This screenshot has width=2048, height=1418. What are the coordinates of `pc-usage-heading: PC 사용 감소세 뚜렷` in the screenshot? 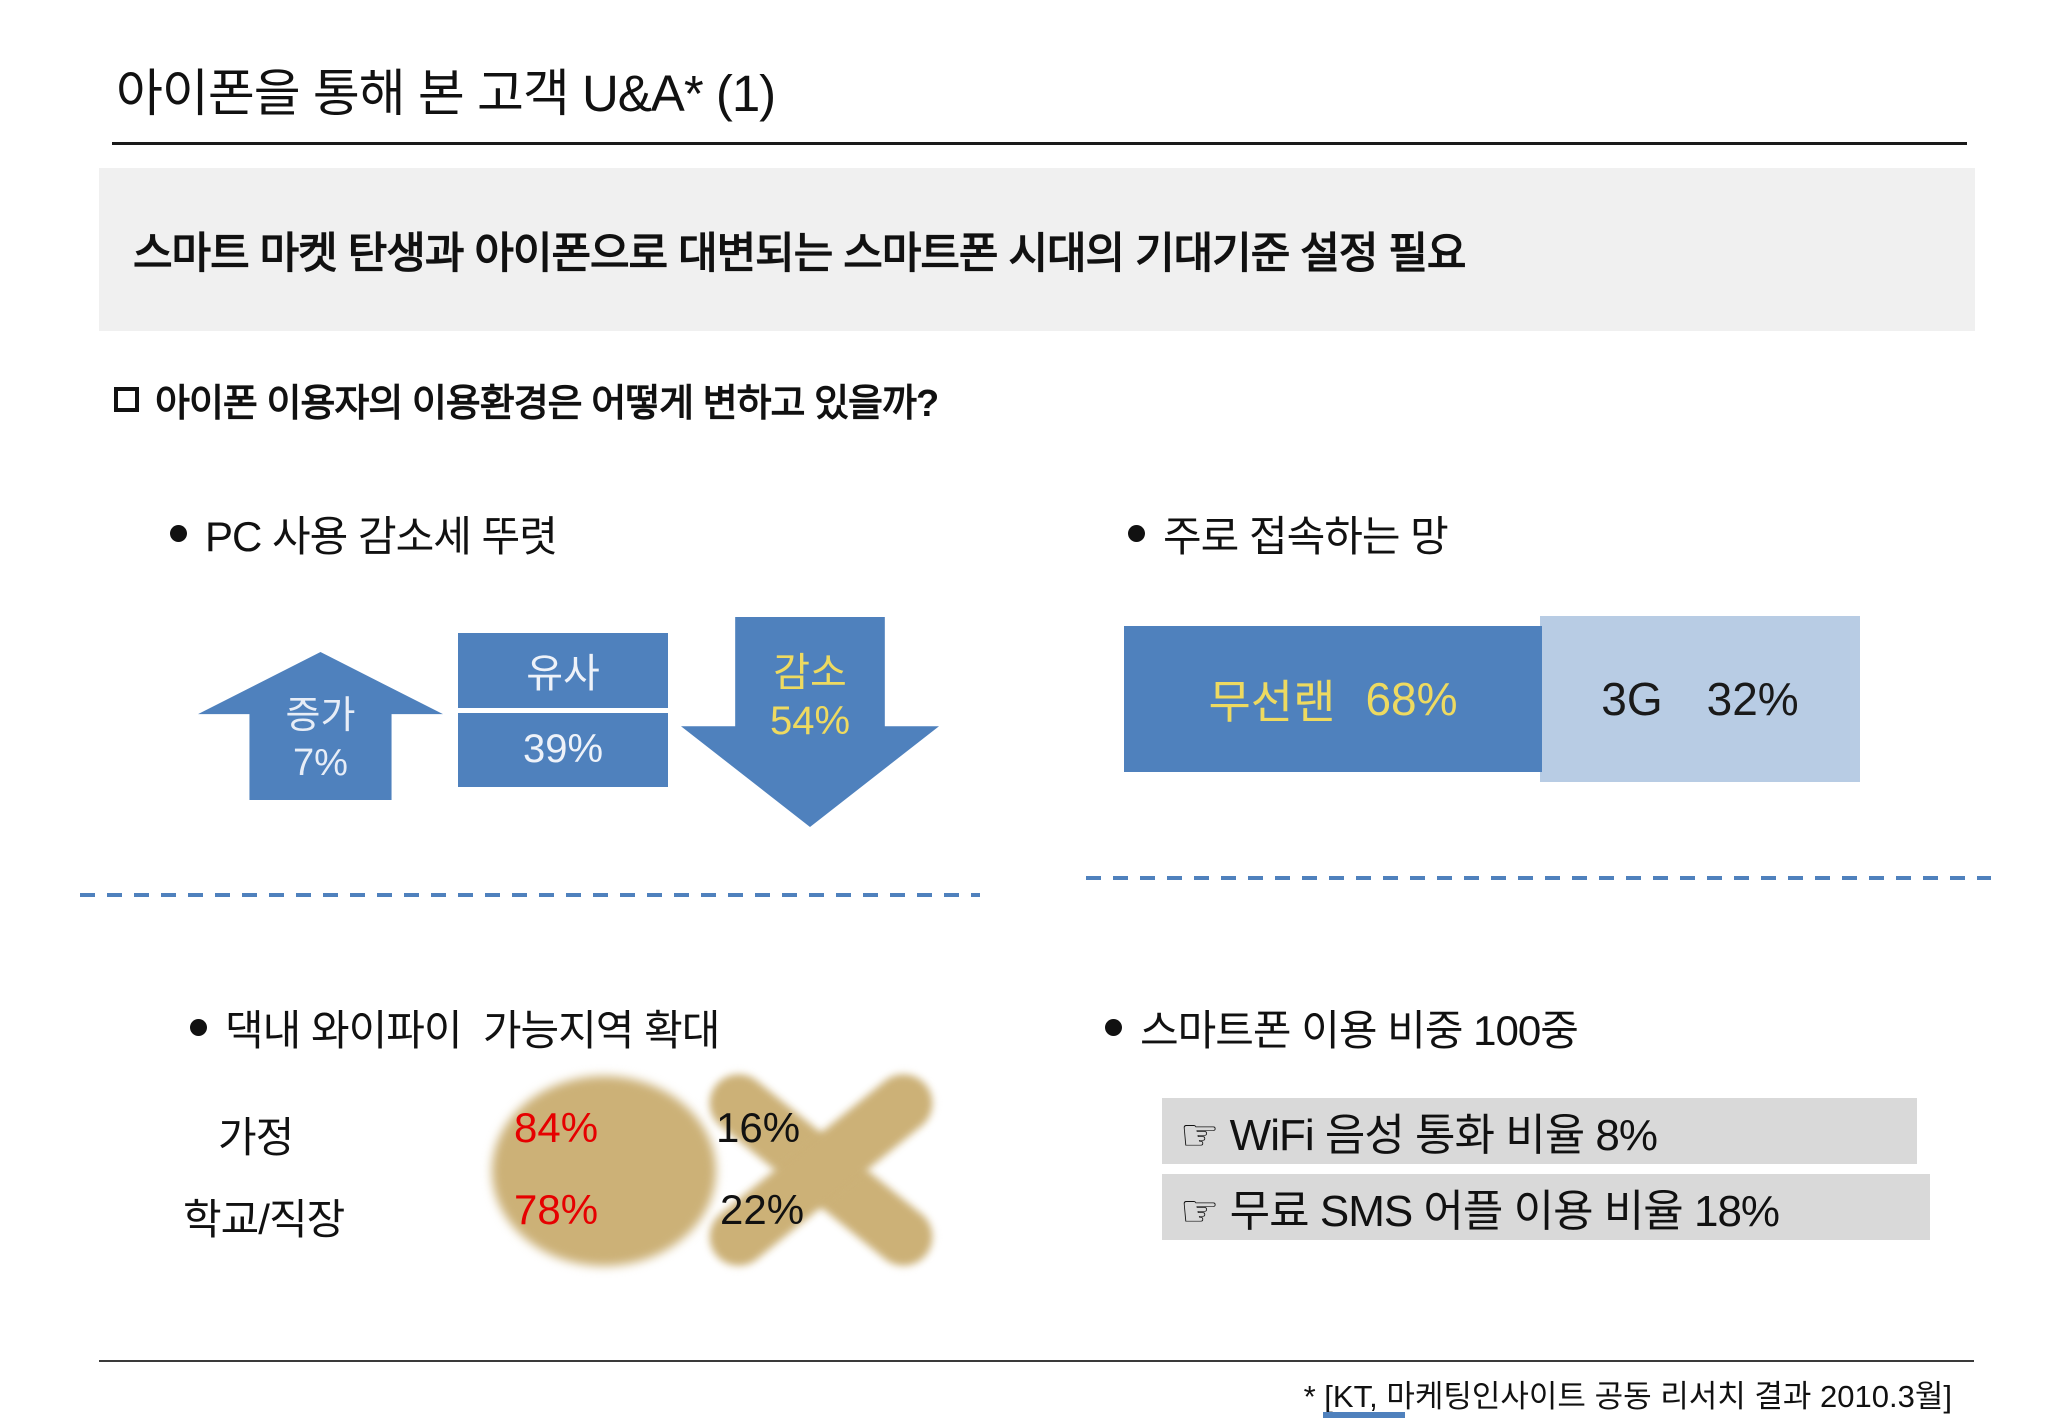 It's located at (364, 533).